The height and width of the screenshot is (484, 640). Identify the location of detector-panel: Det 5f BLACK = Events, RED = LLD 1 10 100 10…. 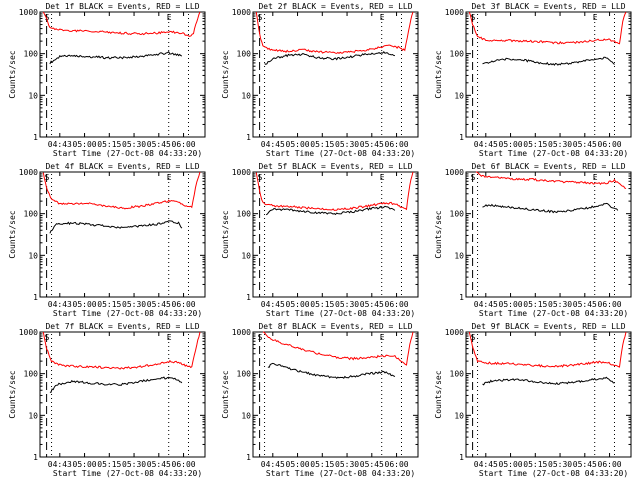
(320, 240).